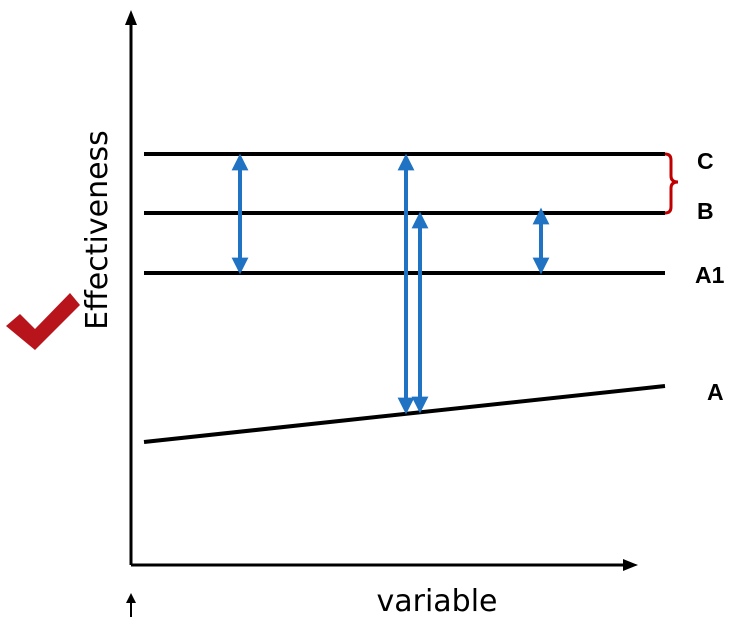 This screenshot has width=743, height=618. Describe the element at coordinates (630, 565) in the screenshot. I see `x-axis-arrowhead` at that location.